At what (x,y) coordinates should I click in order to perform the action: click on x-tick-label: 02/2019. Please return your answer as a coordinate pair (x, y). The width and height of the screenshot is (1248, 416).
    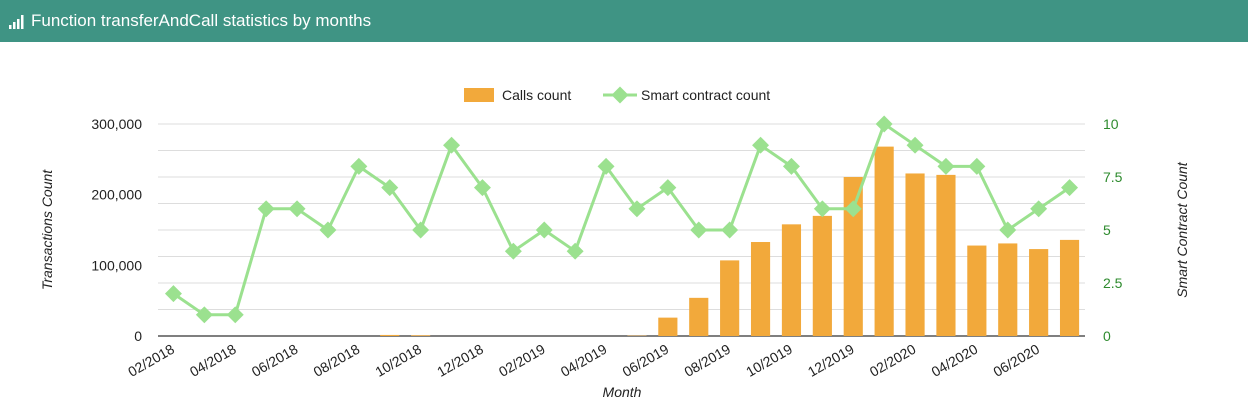
    Looking at the image, I should click on (522, 360).